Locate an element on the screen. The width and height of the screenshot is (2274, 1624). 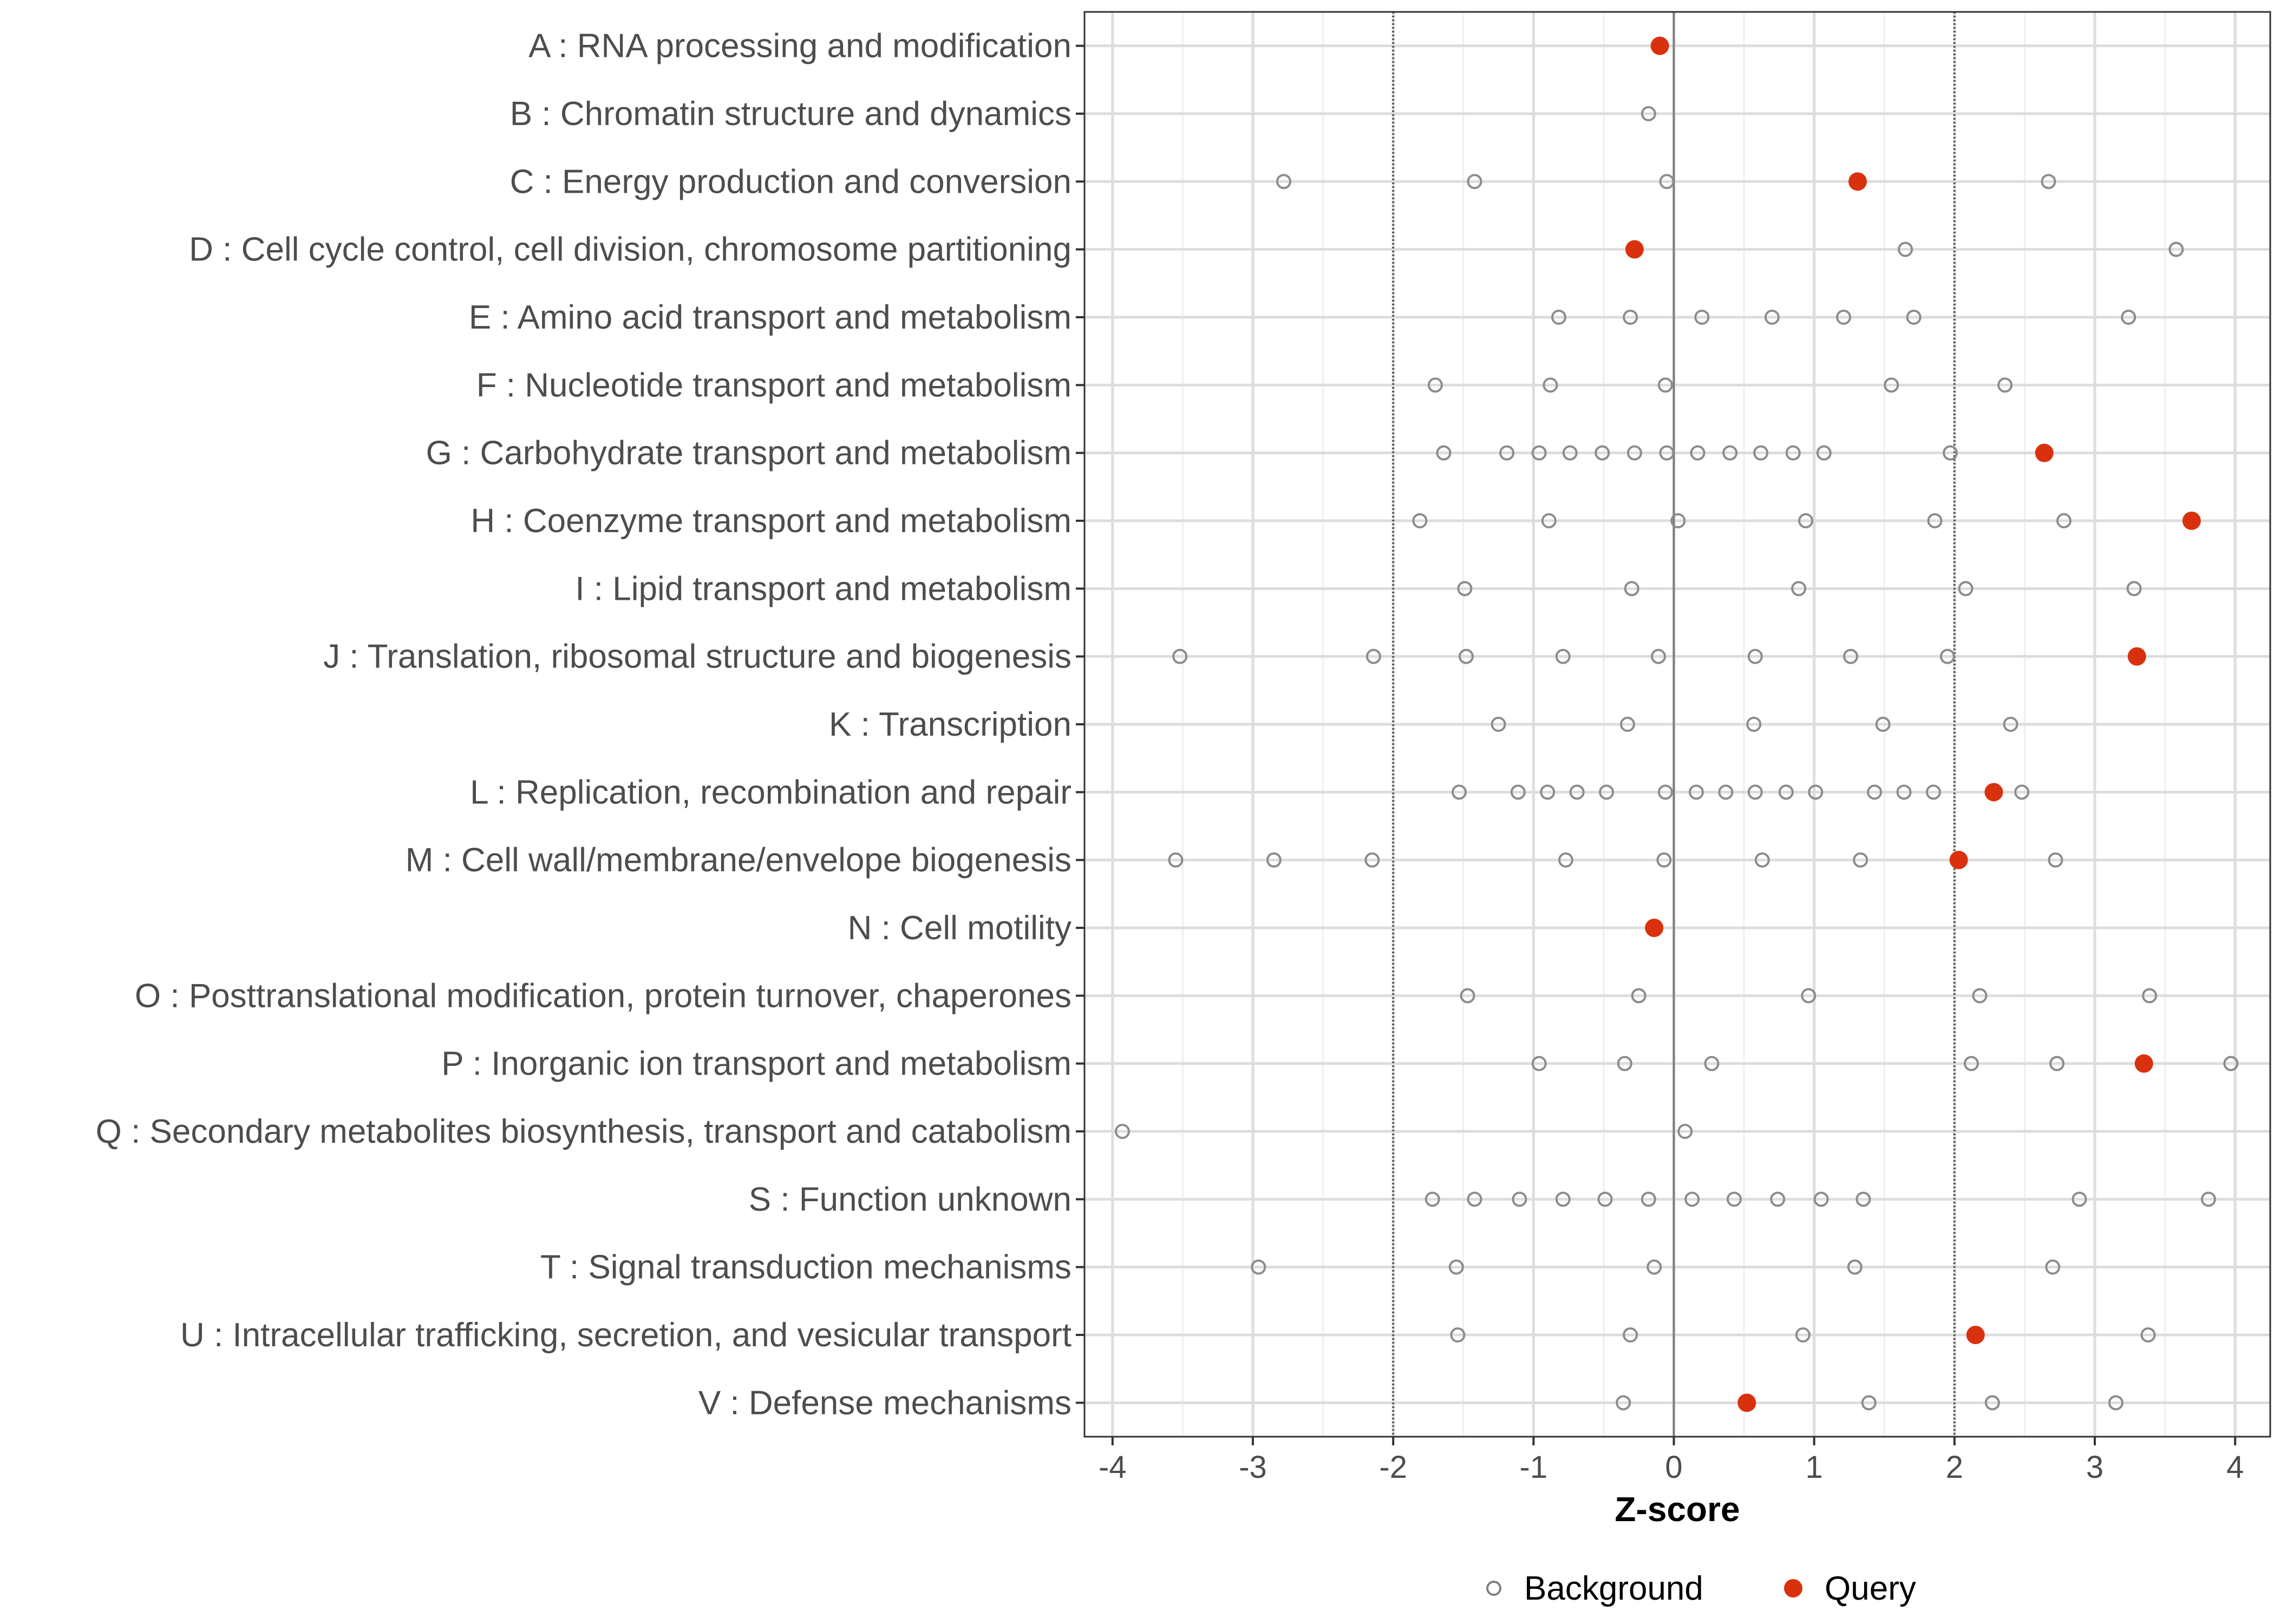
category-label: E : Amino acid transport and metabolism is located at coordinates (770, 317).